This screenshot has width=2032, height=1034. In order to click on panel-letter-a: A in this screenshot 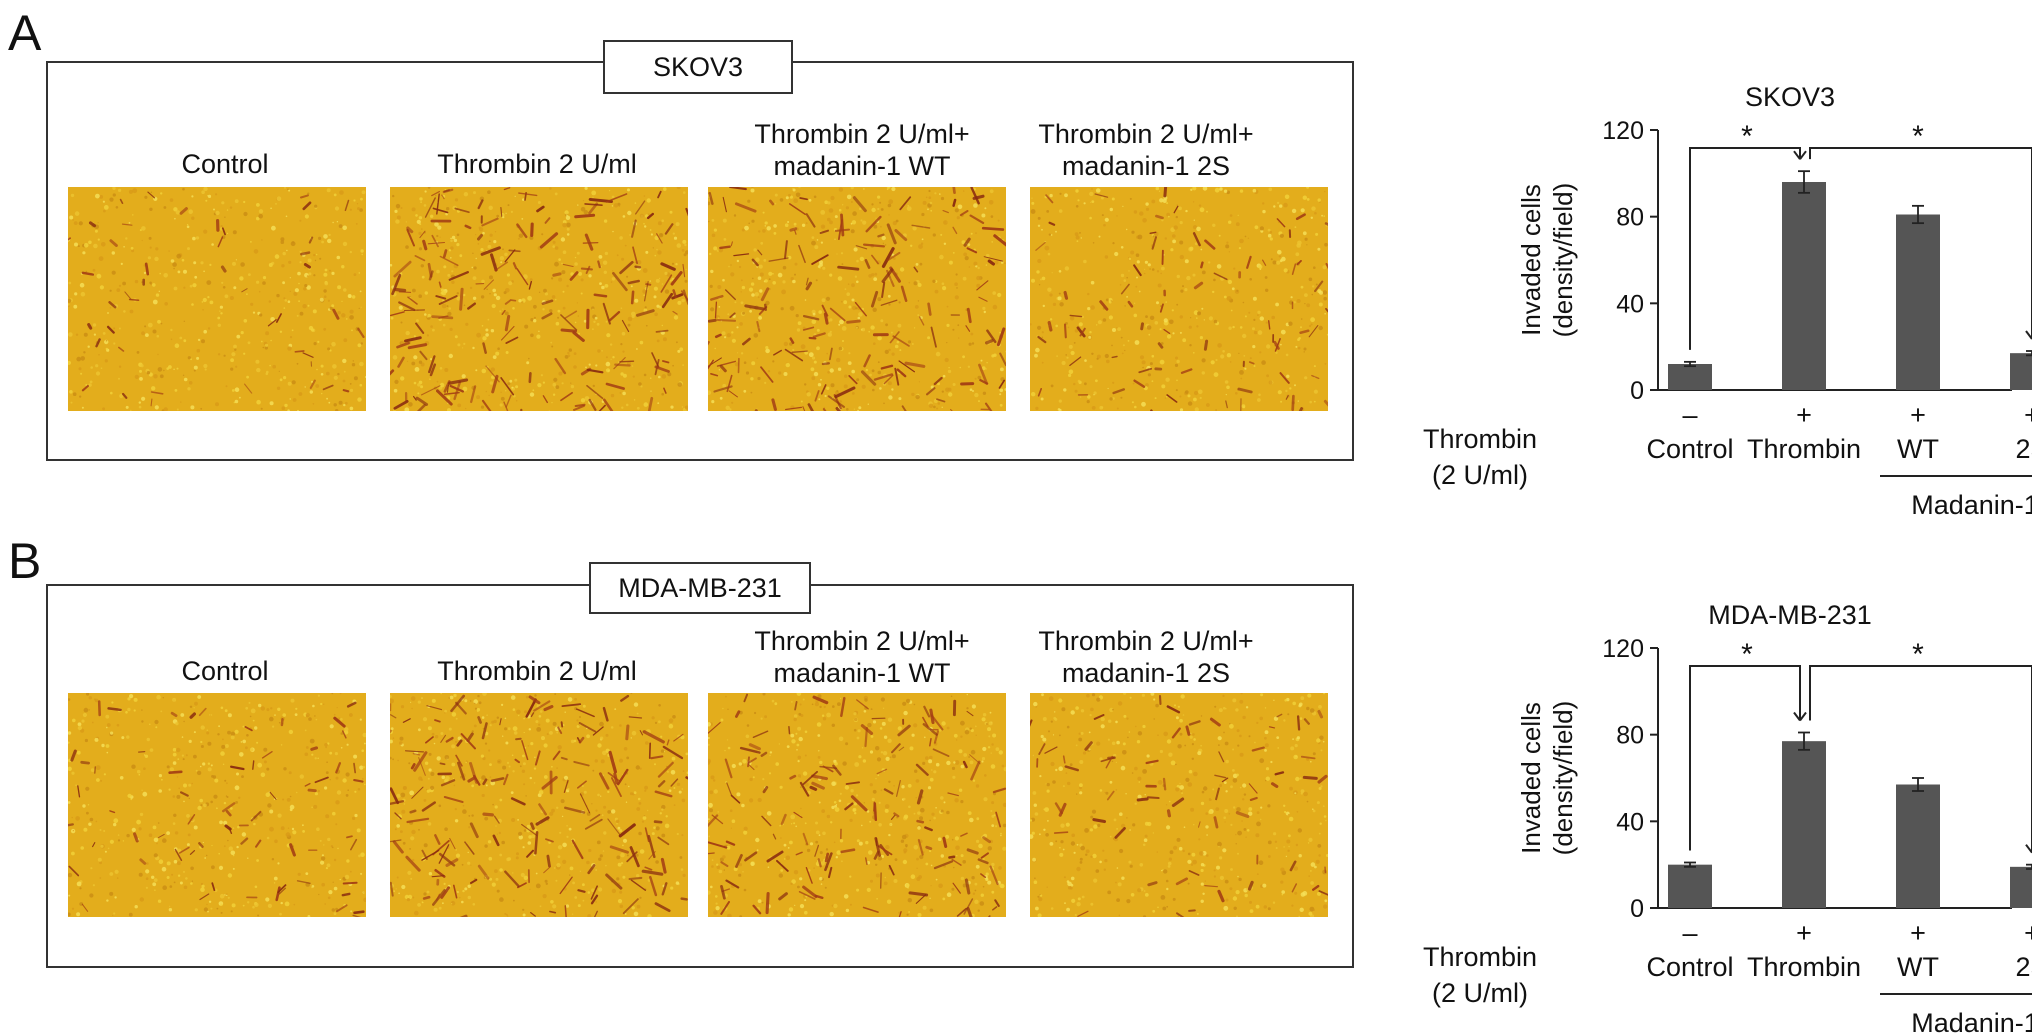, I will do `click(25, 33)`.